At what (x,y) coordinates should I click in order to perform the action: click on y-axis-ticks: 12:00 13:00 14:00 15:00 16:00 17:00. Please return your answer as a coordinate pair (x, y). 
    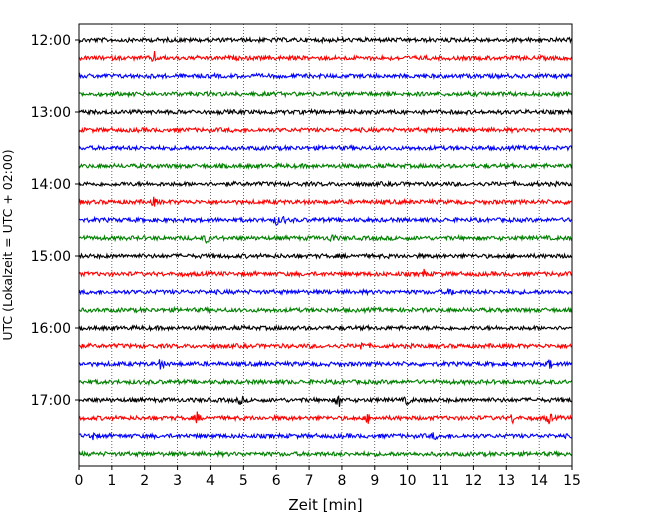
    Looking at the image, I should click on (55, 221).